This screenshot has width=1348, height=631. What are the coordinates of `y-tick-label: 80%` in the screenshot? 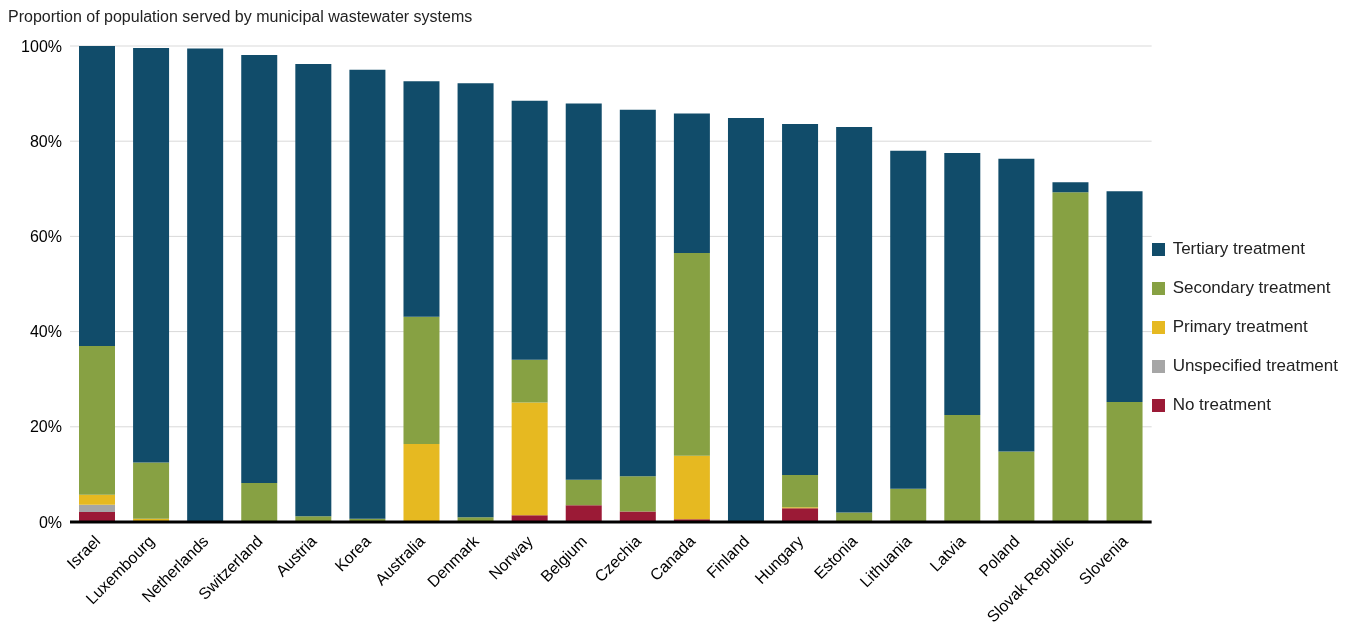 It's located at (45, 141).